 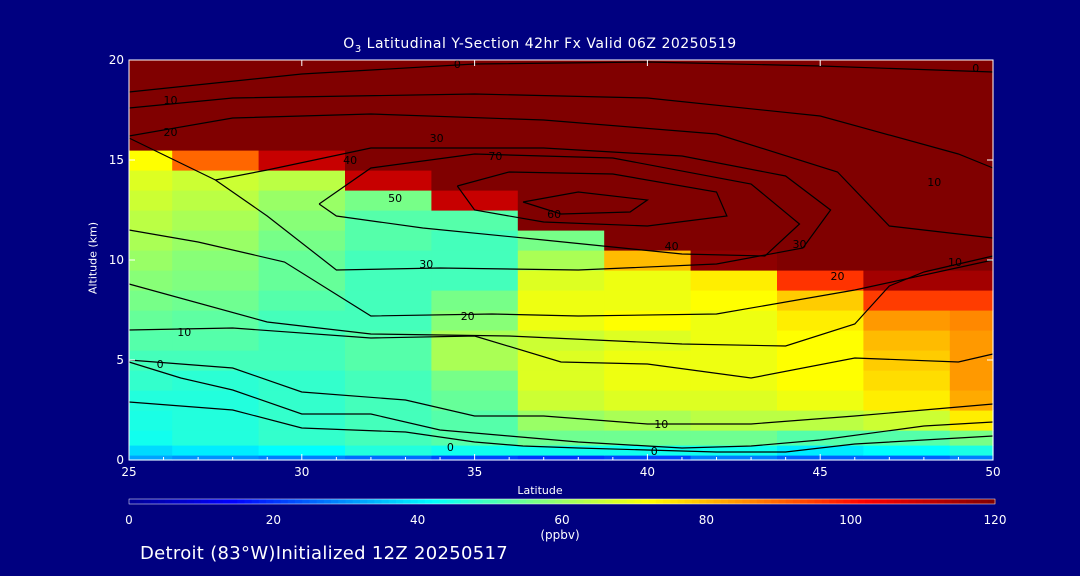 What do you see at coordinates (128, 472) in the screenshot?
I see `x-tick-label: 25` at bounding box center [128, 472].